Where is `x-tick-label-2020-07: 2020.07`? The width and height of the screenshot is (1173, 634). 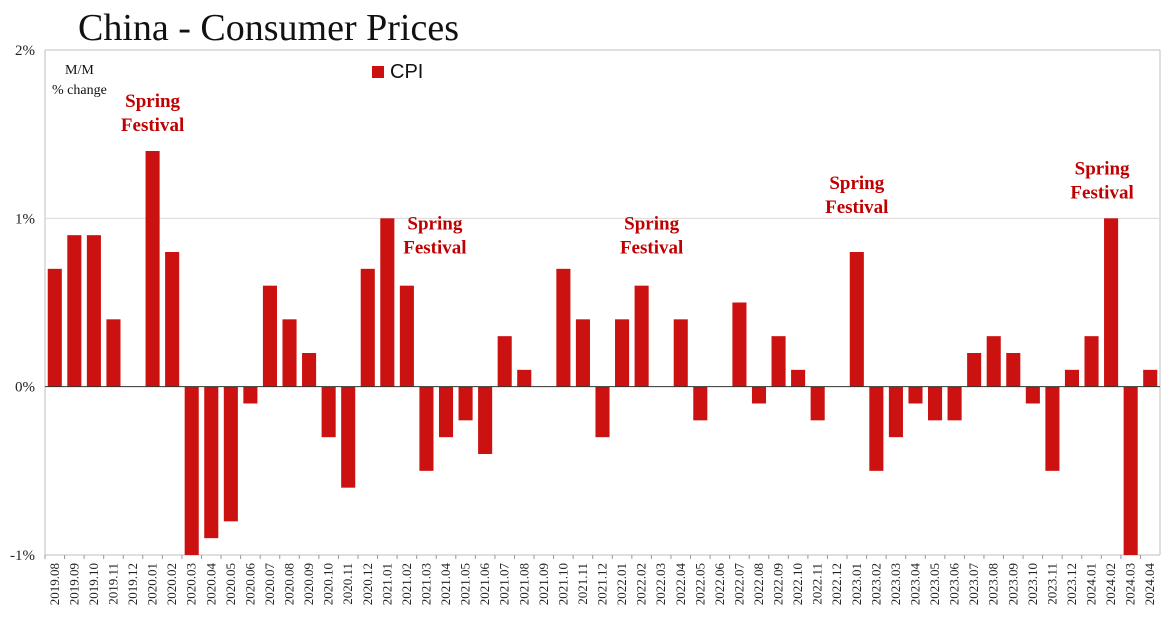
x-tick-label-2020-07: 2020.07 is located at coordinates (269, 584).